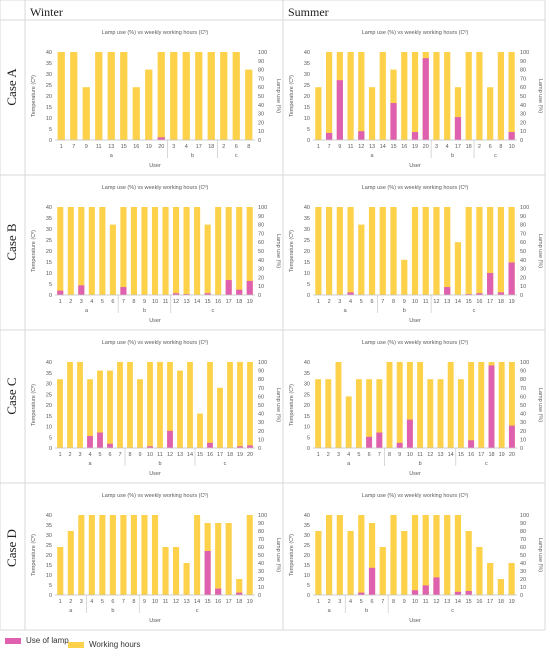 Image resolution: width=550 pixels, height=656 pixels. What do you see at coordinates (373, 156) in the screenshot?
I see `group-label: a` at bounding box center [373, 156].